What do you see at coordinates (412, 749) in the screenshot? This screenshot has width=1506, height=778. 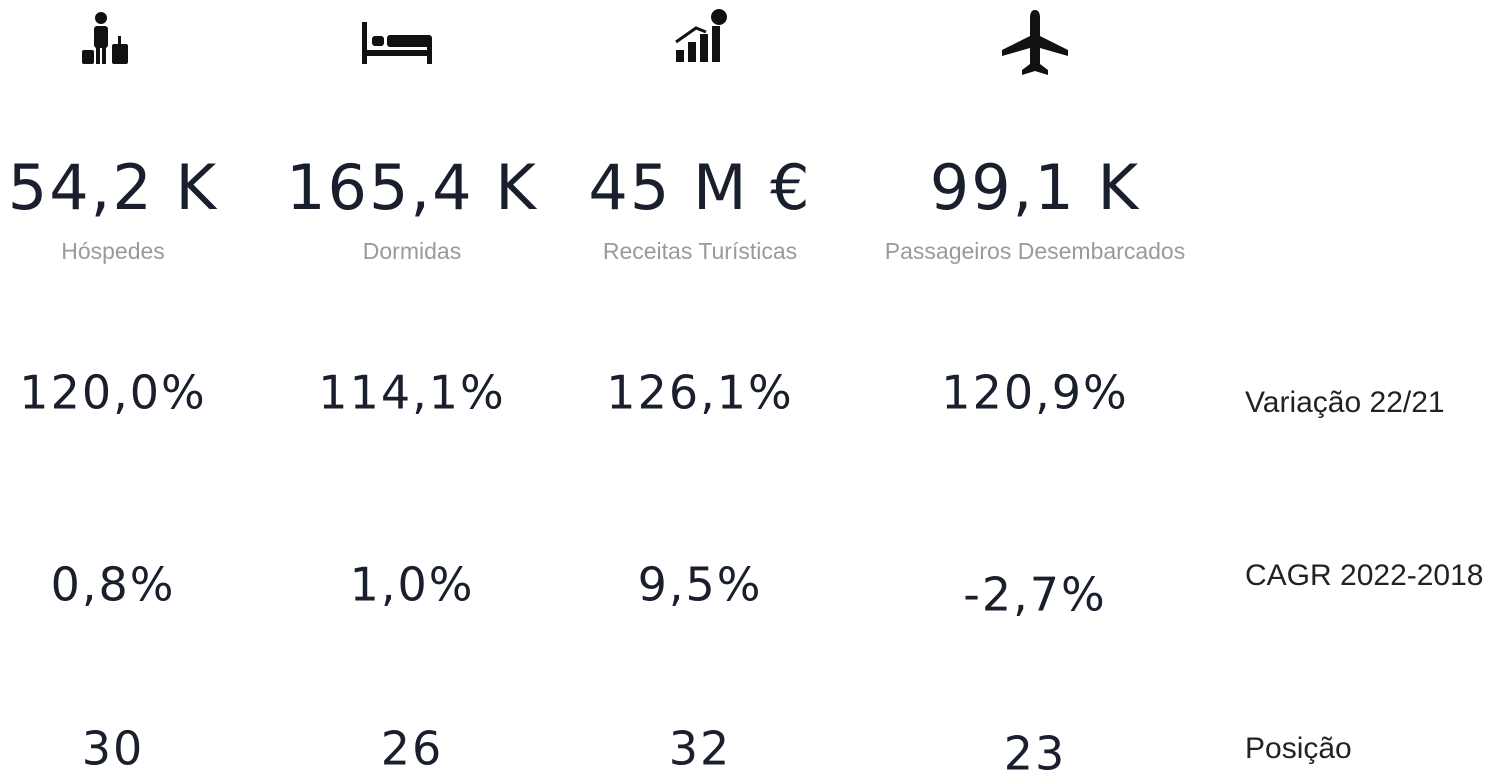 I see `kpi-position: 26` at bounding box center [412, 749].